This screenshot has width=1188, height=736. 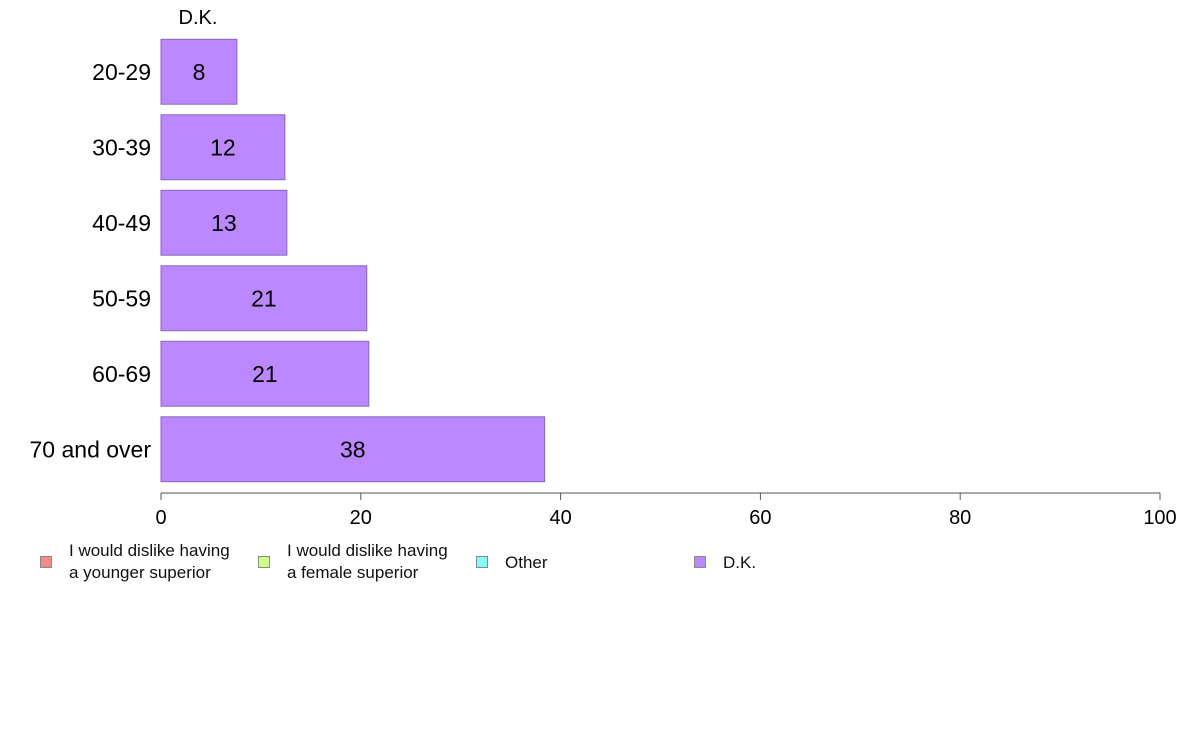 What do you see at coordinates (666, 510) in the screenshot?
I see `x-axis: 0 20 40 60 80 100` at bounding box center [666, 510].